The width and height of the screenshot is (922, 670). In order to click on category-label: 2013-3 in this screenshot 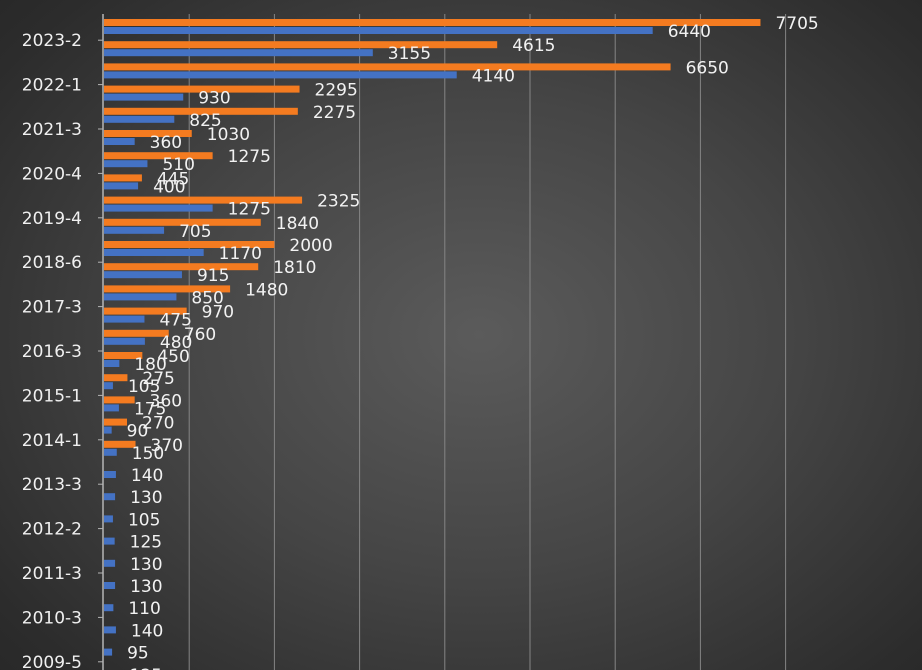, I will do `click(52, 485)`.